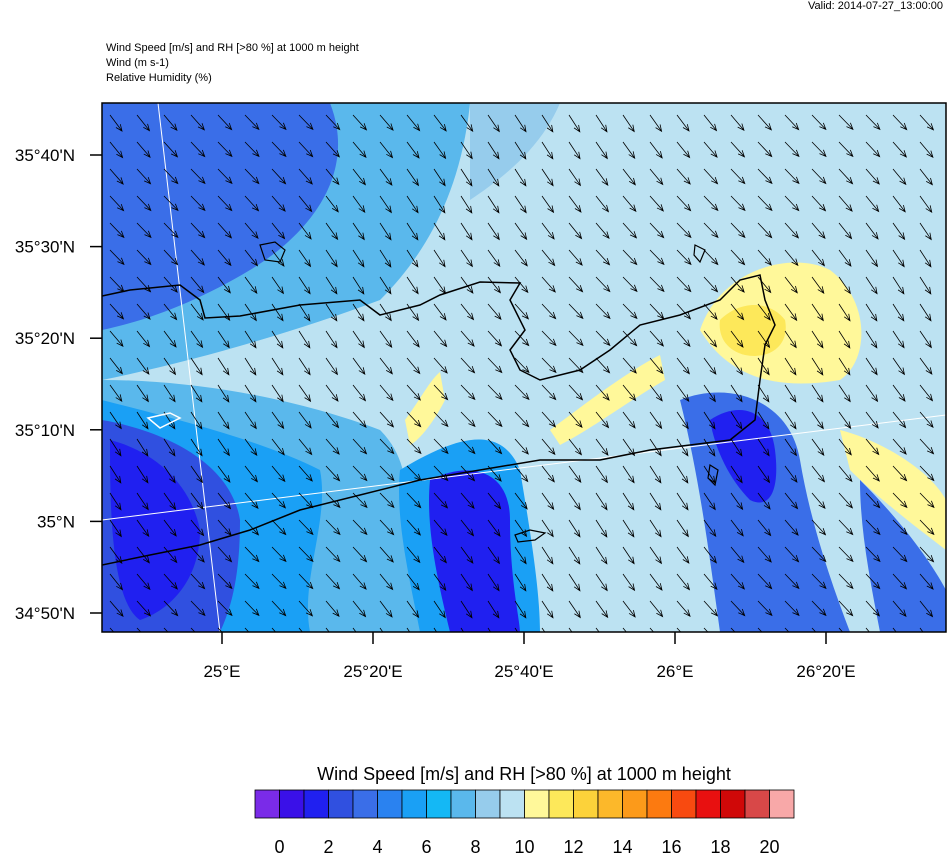  I want to click on header-line: Relative Humidity (%), so click(159, 78).